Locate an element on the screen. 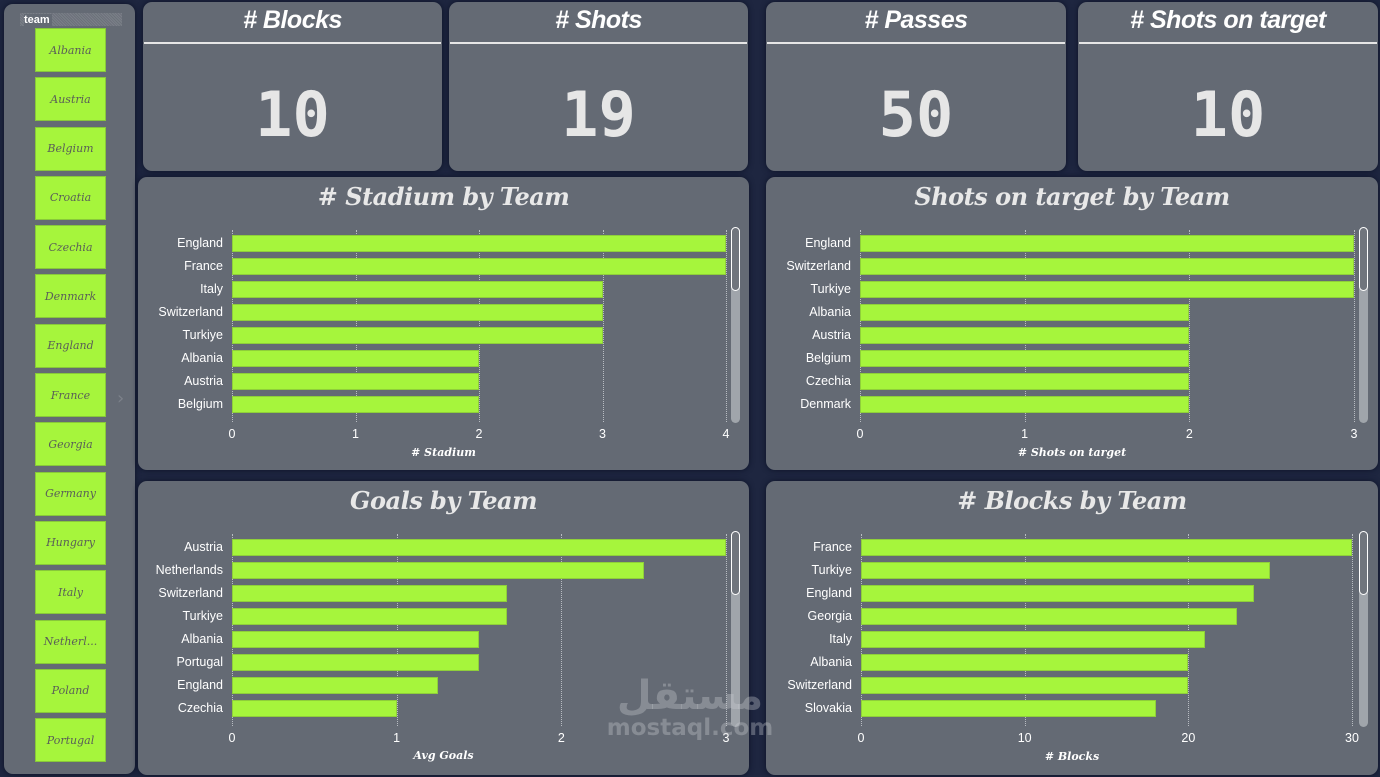 This screenshot has height=777, width=1380. y-category-label: England is located at coordinates (200, 685).